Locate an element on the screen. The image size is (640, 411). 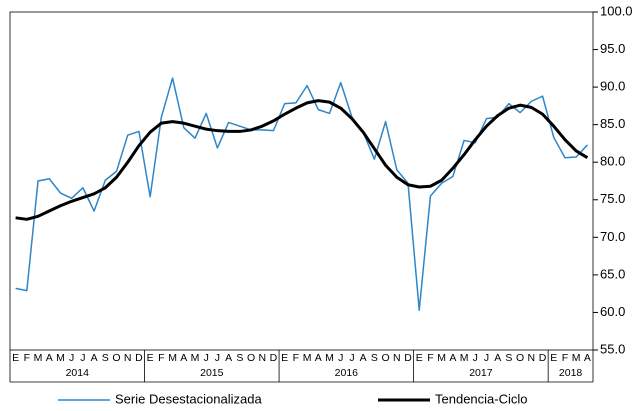
y-tick-label: 95.0 is located at coordinates (612, 48).